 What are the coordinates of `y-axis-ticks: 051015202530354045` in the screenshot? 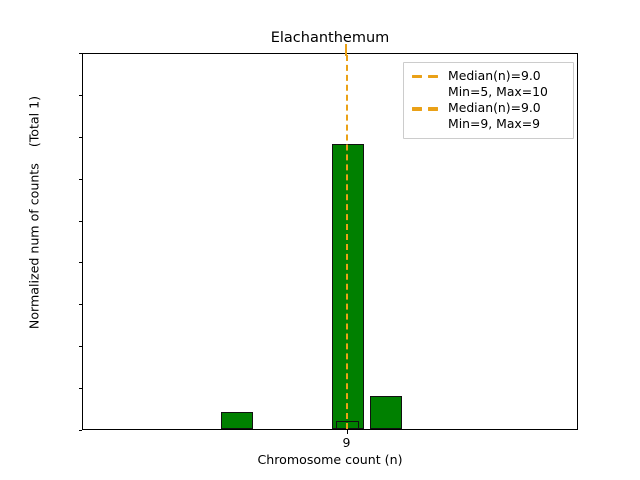 It's located at (41, 240).